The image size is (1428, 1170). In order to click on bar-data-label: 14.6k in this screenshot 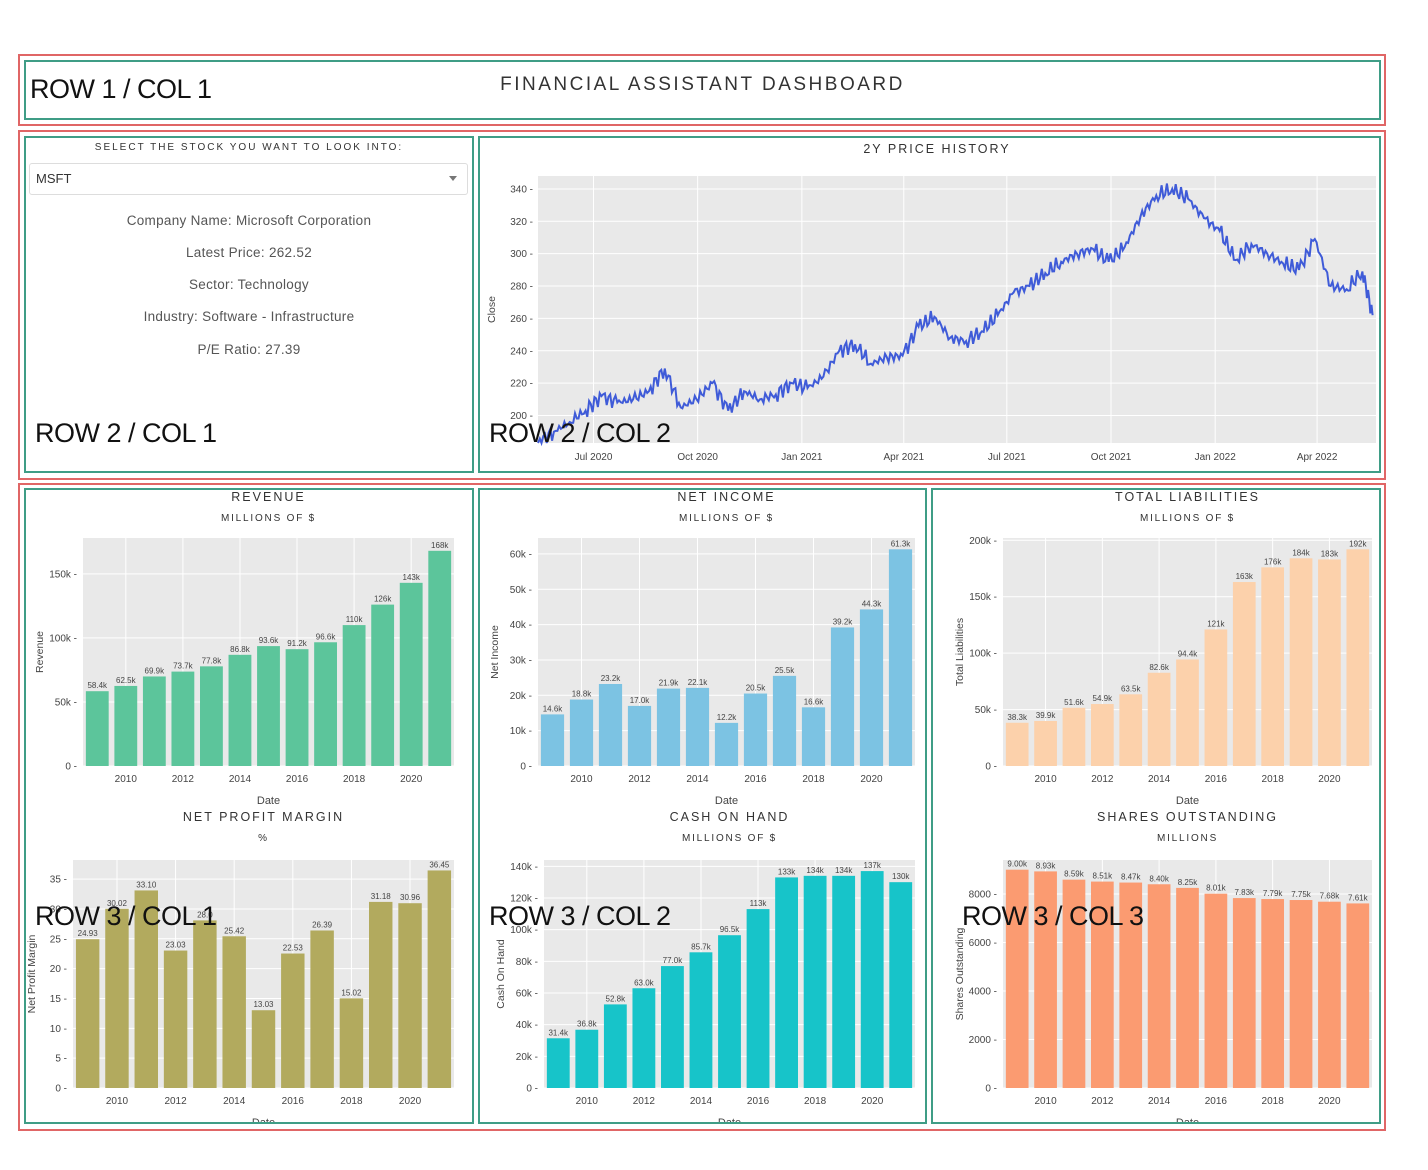, I will do `click(553, 708)`.